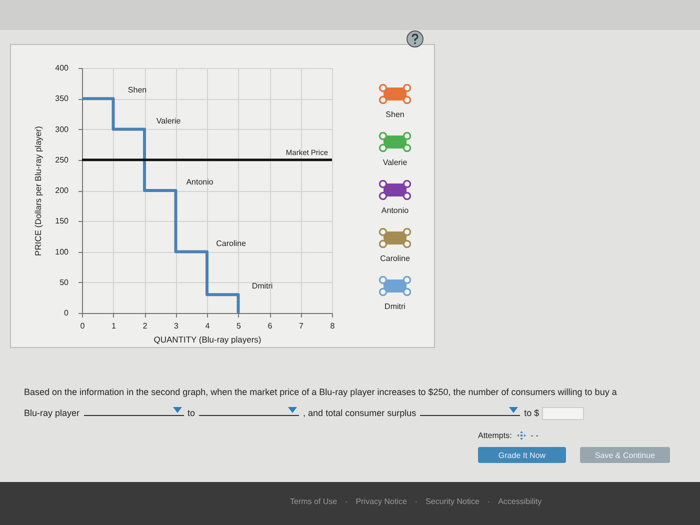 The height and width of the screenshot is (525, 700). I want to click on text: Based on the information in the second graph, when the market price of a Blu-ray player increases to $250, the number of consumers willing to buy a, so click(320, 392).